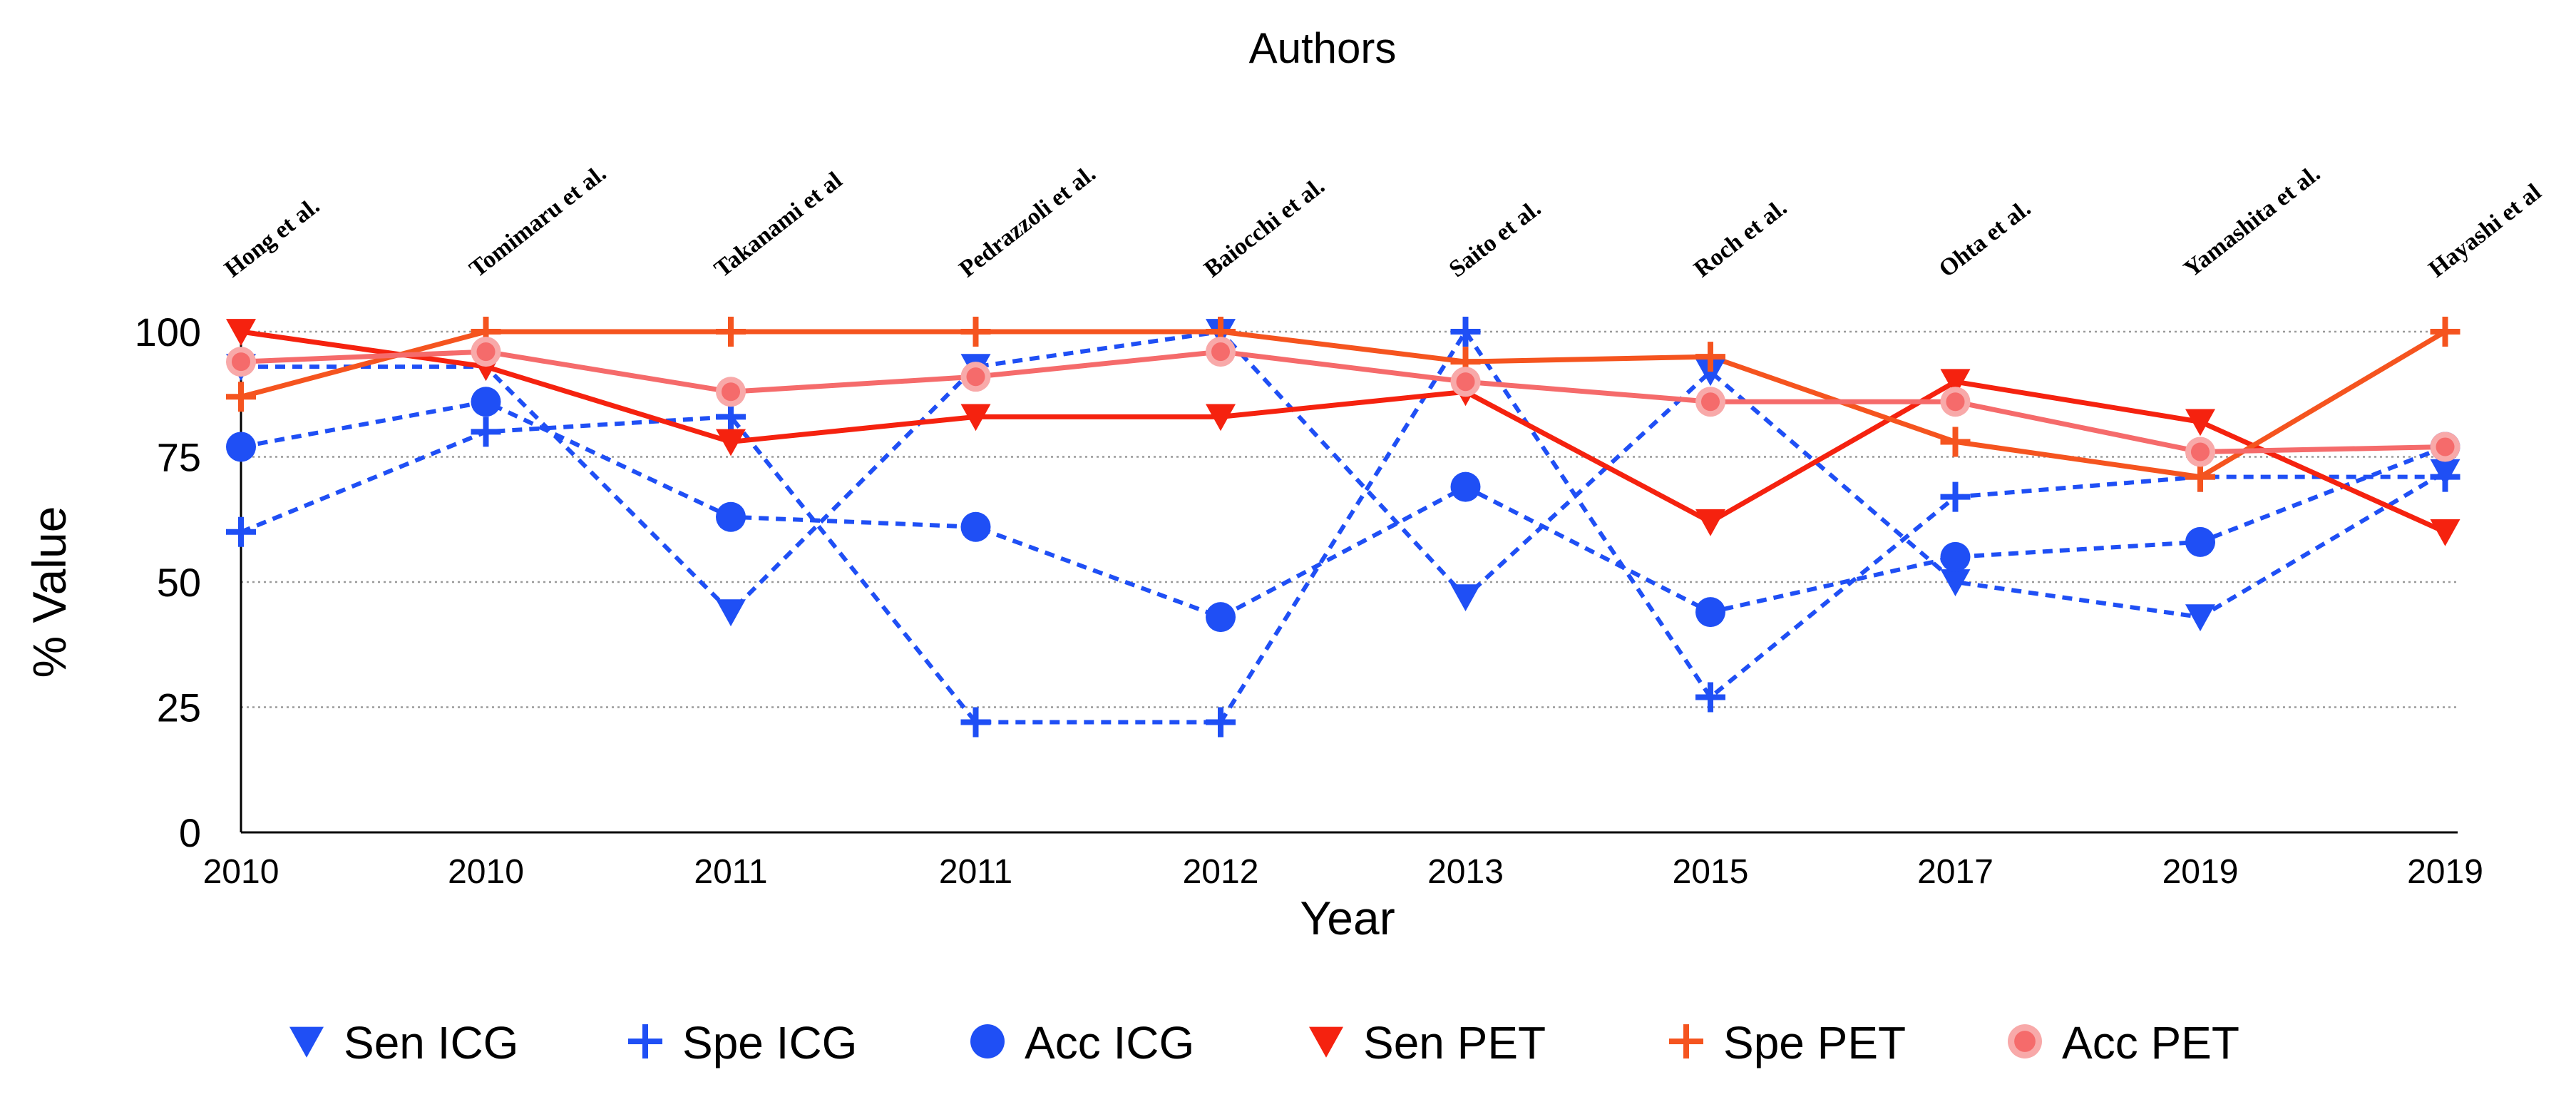  I want to click on x-tick-label: 2017, so click(1955, 872).